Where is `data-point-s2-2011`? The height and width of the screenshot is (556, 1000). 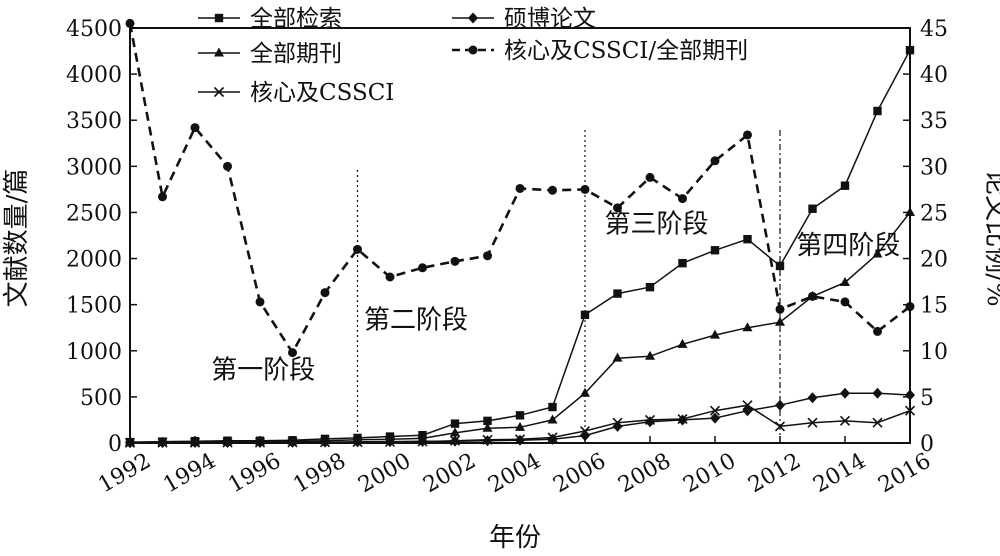 data-point-s2-2011 is located at coordinates (747, 327).